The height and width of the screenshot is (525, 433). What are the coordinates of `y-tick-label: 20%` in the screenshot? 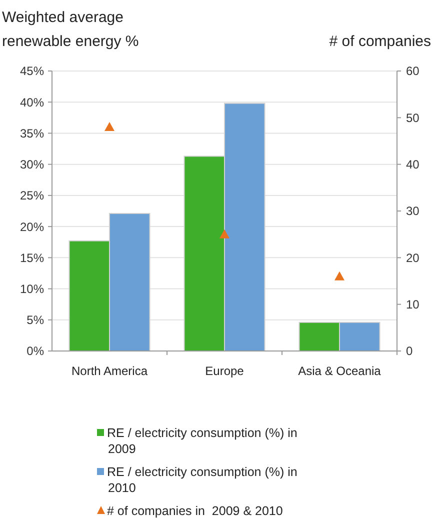 It's located at (32, 227).